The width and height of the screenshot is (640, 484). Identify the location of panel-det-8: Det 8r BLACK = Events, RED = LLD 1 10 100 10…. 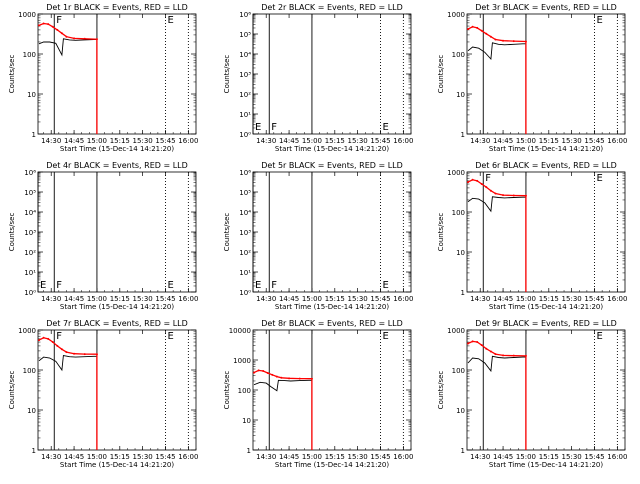
(318, 394).